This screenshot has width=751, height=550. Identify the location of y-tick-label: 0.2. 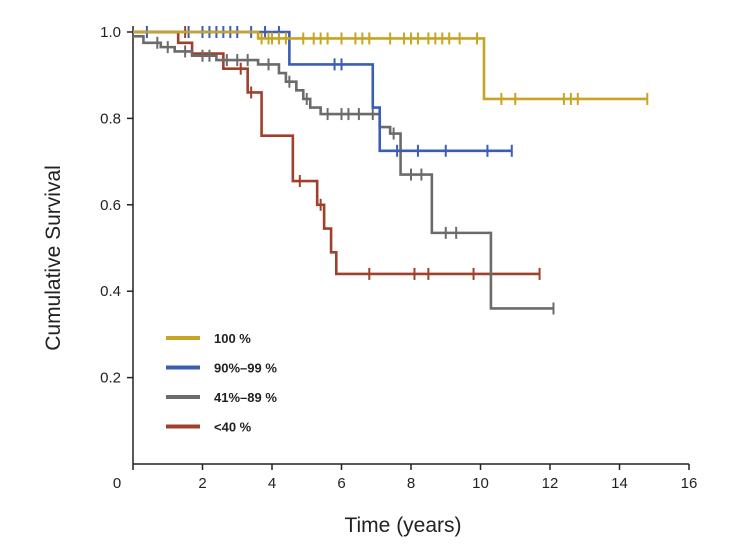
(110, 378).